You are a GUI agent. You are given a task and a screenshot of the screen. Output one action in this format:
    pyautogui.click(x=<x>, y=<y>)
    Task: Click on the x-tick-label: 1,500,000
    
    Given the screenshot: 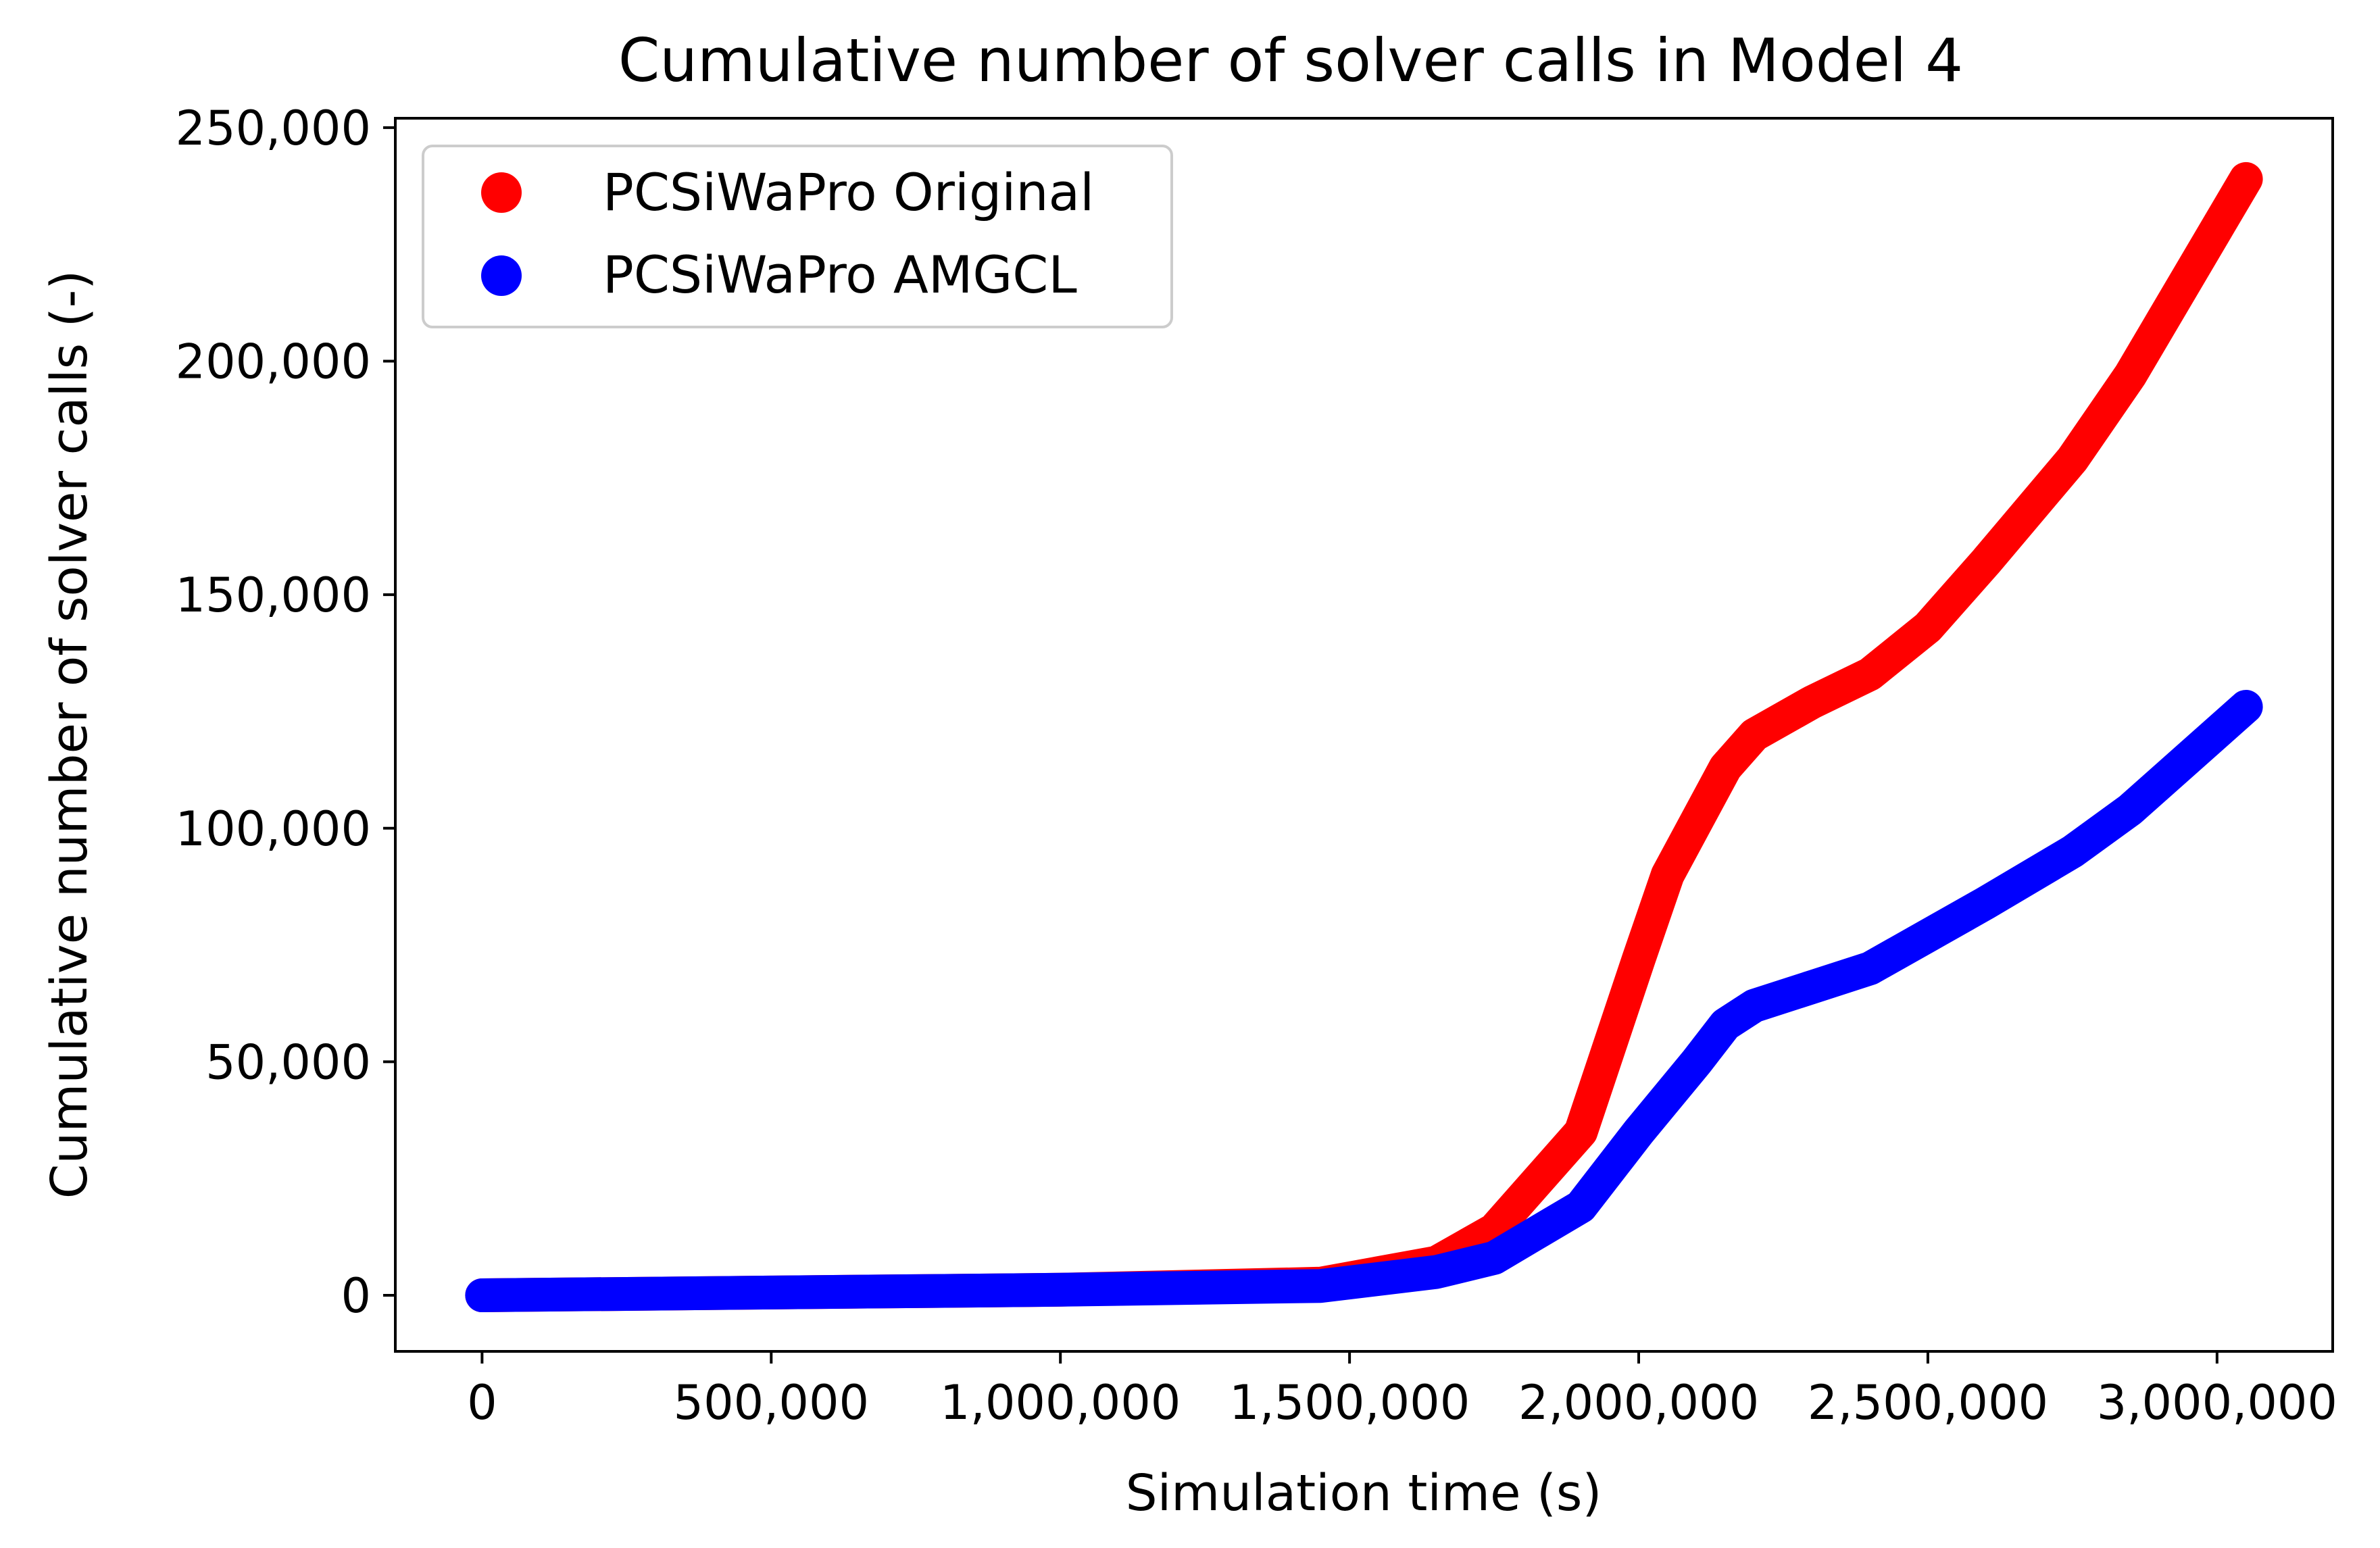 What is the action you would take?
    pyautogui.click(x=1349, y=1402)
    